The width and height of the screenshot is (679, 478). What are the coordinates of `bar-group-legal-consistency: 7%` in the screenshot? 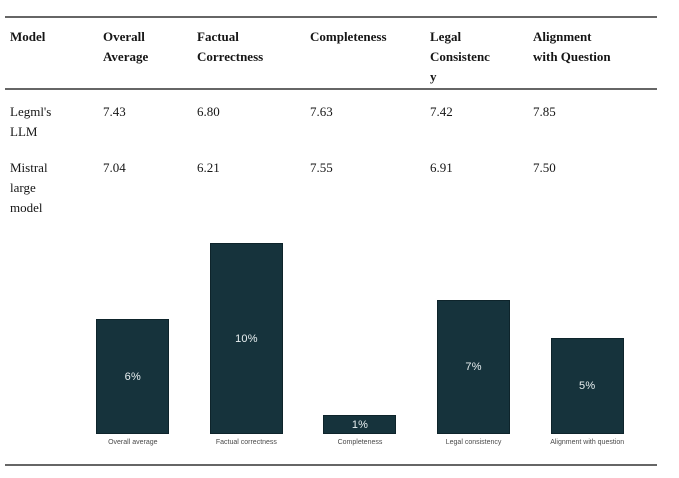 It's located at (474, 338).